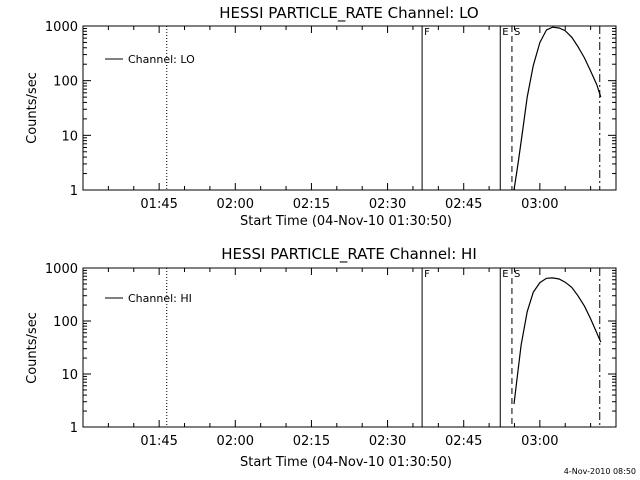 The height and width of the screenshot is (480, 640). I want to click on chart-title: HESSI PARTICLE_RATE Channel: LO, so click(348, 13).